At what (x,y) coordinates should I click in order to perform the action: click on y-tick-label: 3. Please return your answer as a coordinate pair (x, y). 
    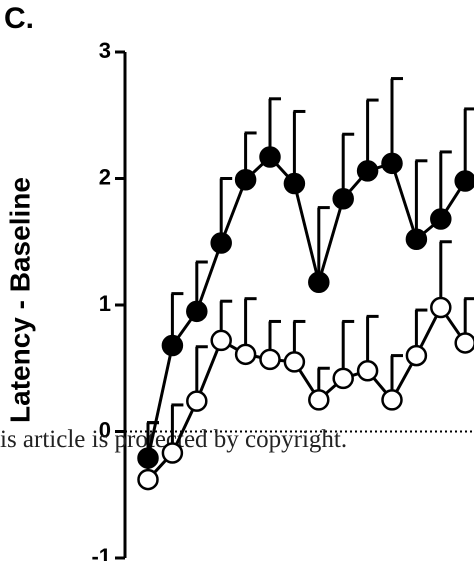
    Looking at the image, I should click on (105, 50).